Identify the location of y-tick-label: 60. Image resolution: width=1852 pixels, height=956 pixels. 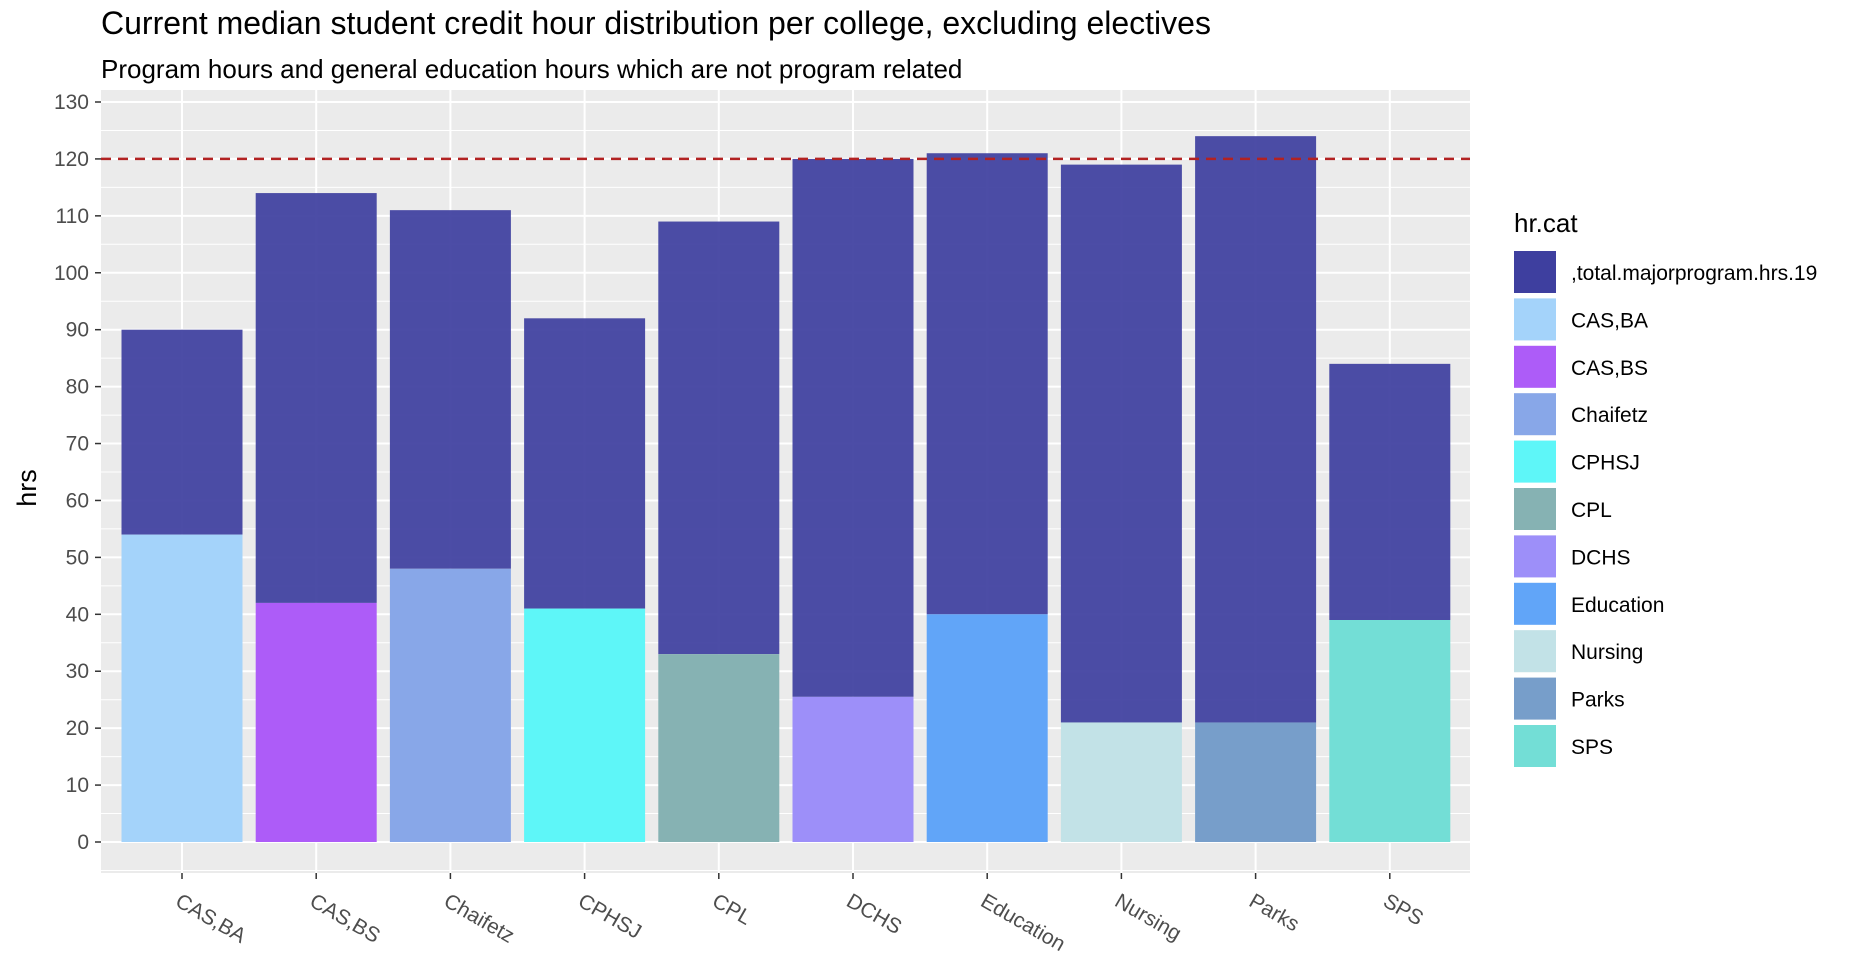
(77, 500).